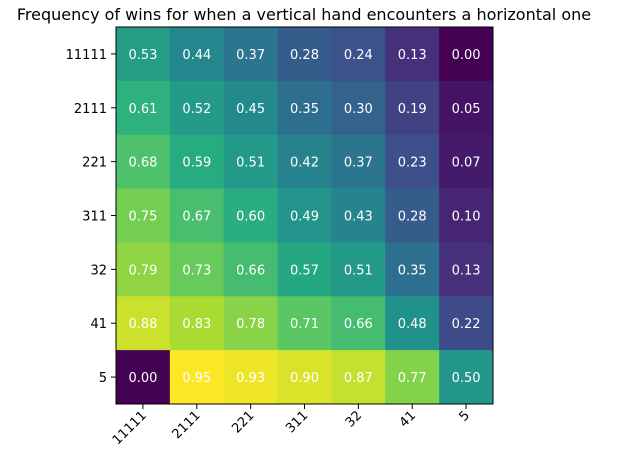  What do you see at coordinates (142, 55) in the screenshot?
I see `cell-value-label: 0.53` at bounding box center [142, 55].